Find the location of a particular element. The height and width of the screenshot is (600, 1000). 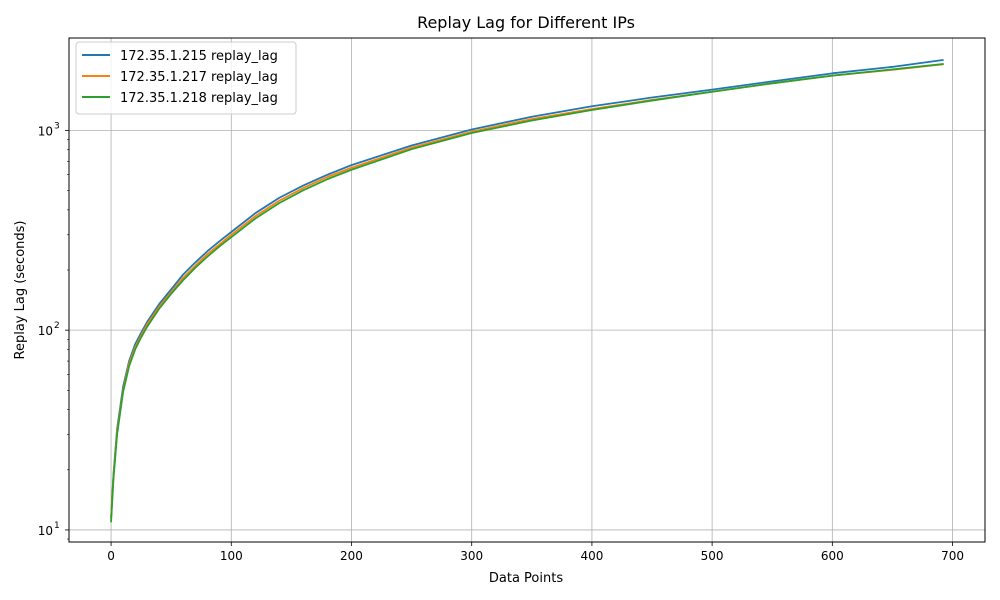

chart-title: Replay Lag for Different IPs is located at coordinates (526, 22).